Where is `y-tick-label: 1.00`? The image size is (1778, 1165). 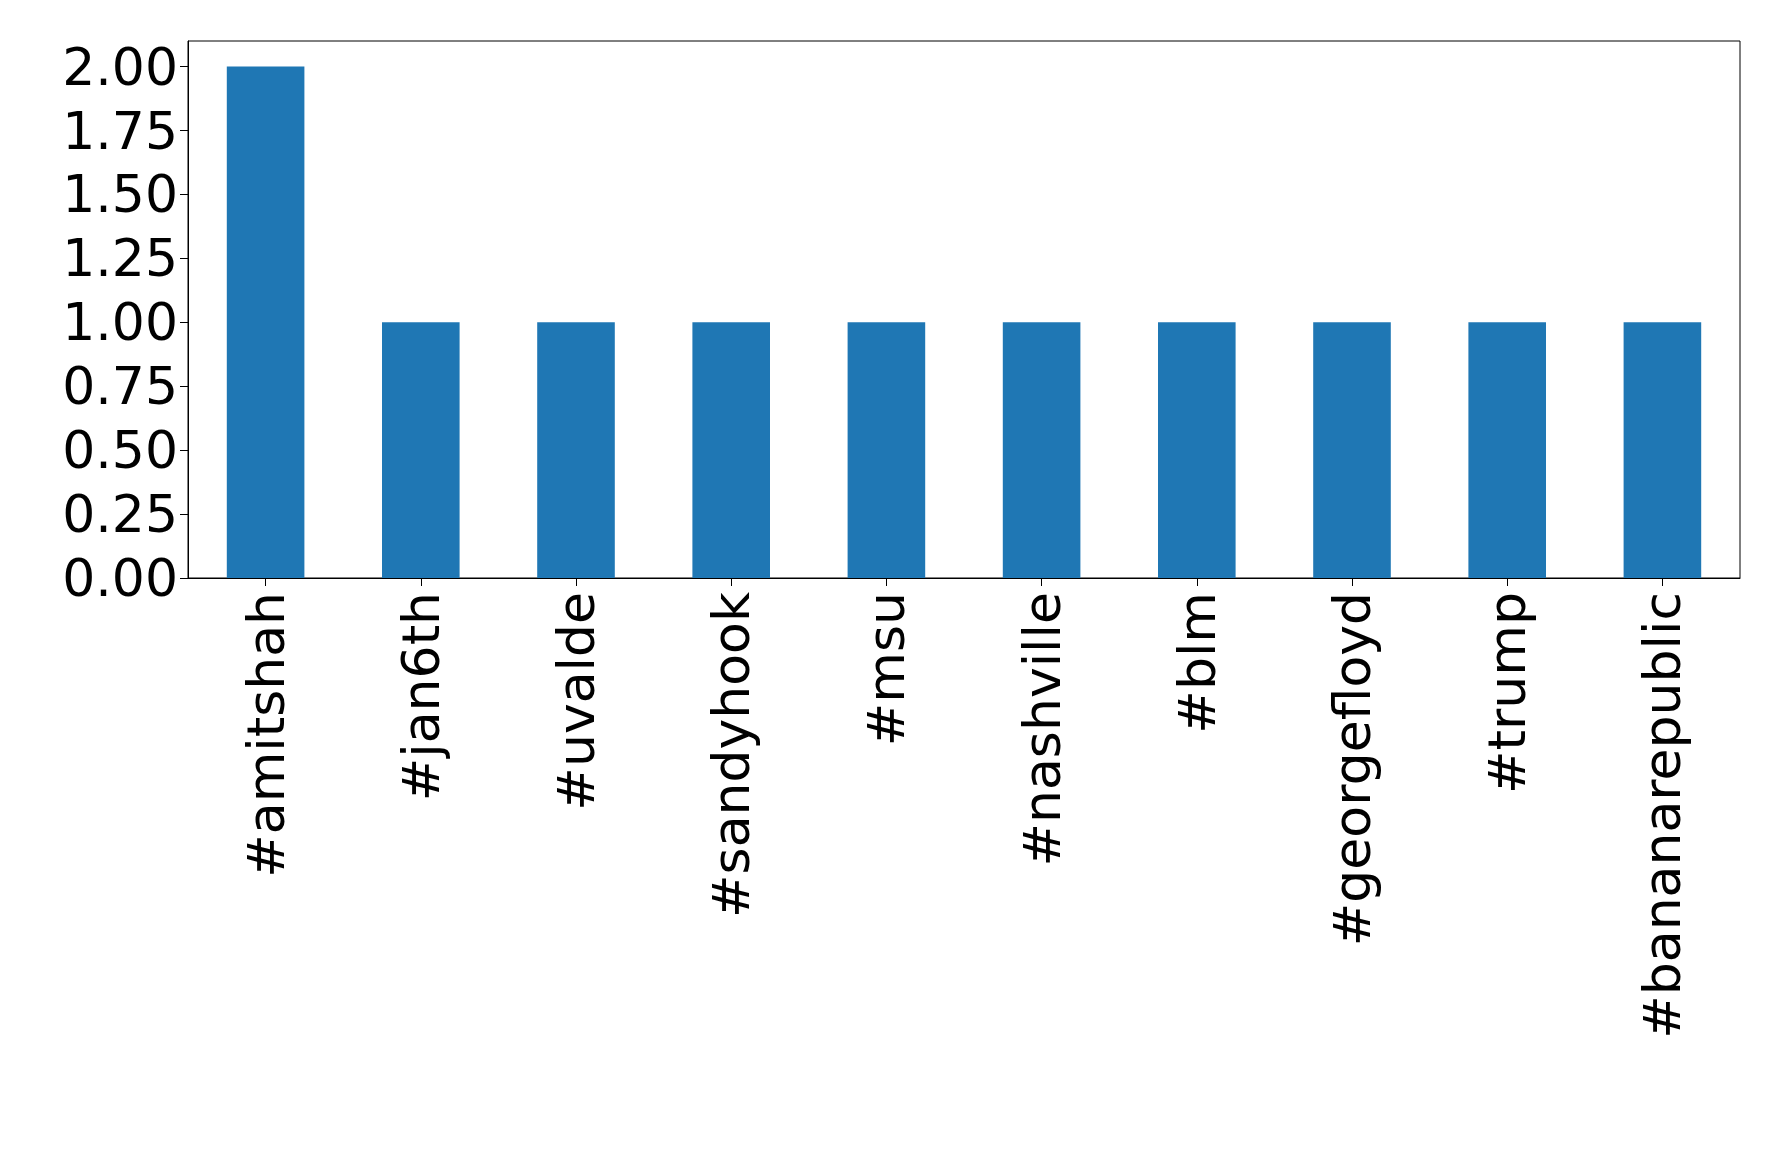
y-tick-label: 1.00 is located at coordinates (120, 322).